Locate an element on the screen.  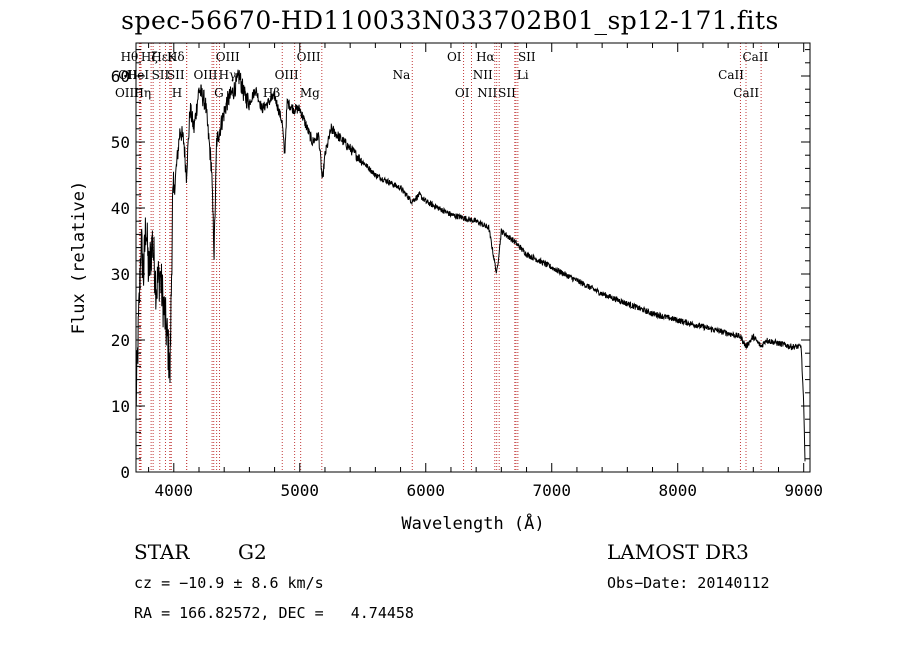
line-label: K is located at coordinates (172, 57).